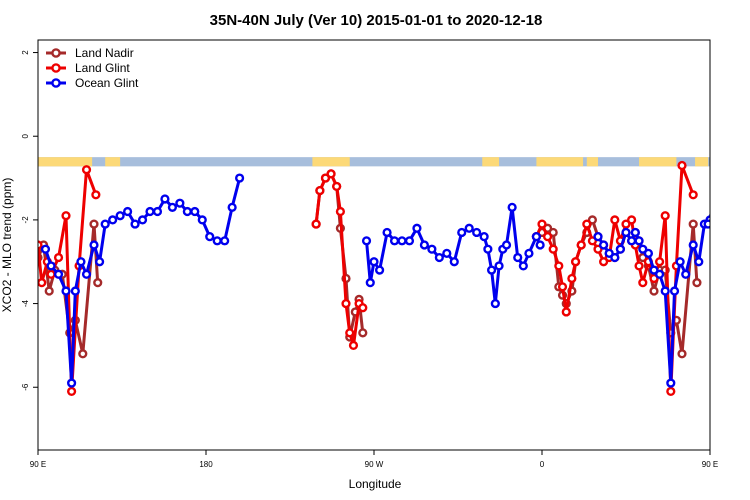 The width and height of the screenshot is (750, 500). I want to click on y-tick-label: 0, so click(25, 135).